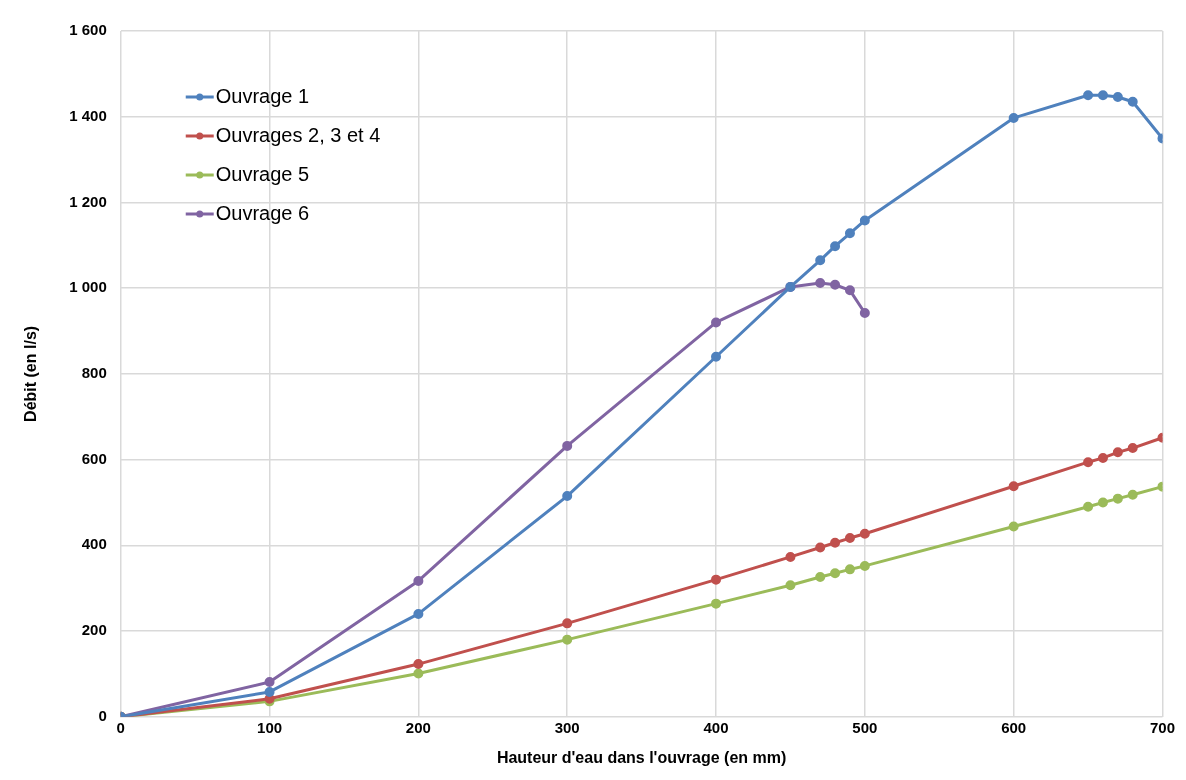 The width and height of the screenshot is (1186, 780). Describe the element at coordinates (88, 115) in the screenshot. I see `y-tick-label: 1 400` at that location.